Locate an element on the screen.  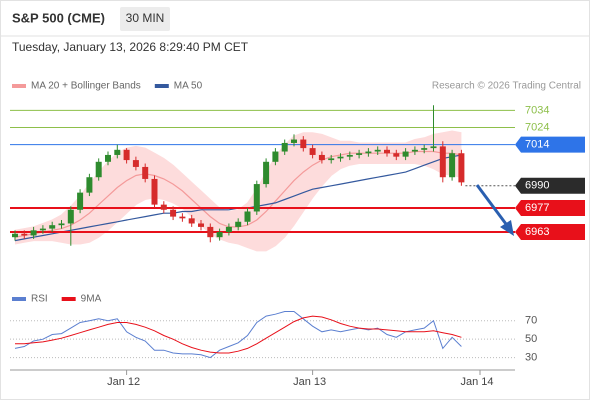
title: S&P 500 (CME) is located at coordinates (58, 17).